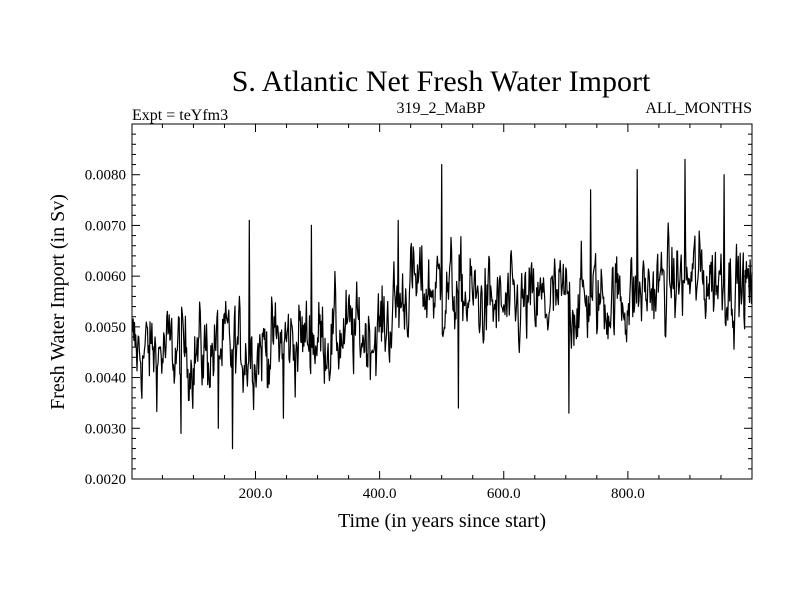 This screenshot has height=600, width=800. Describe the element at coordinates (628, 494) in the screenshot. I see `x-tick-label: 800.0` at that location.